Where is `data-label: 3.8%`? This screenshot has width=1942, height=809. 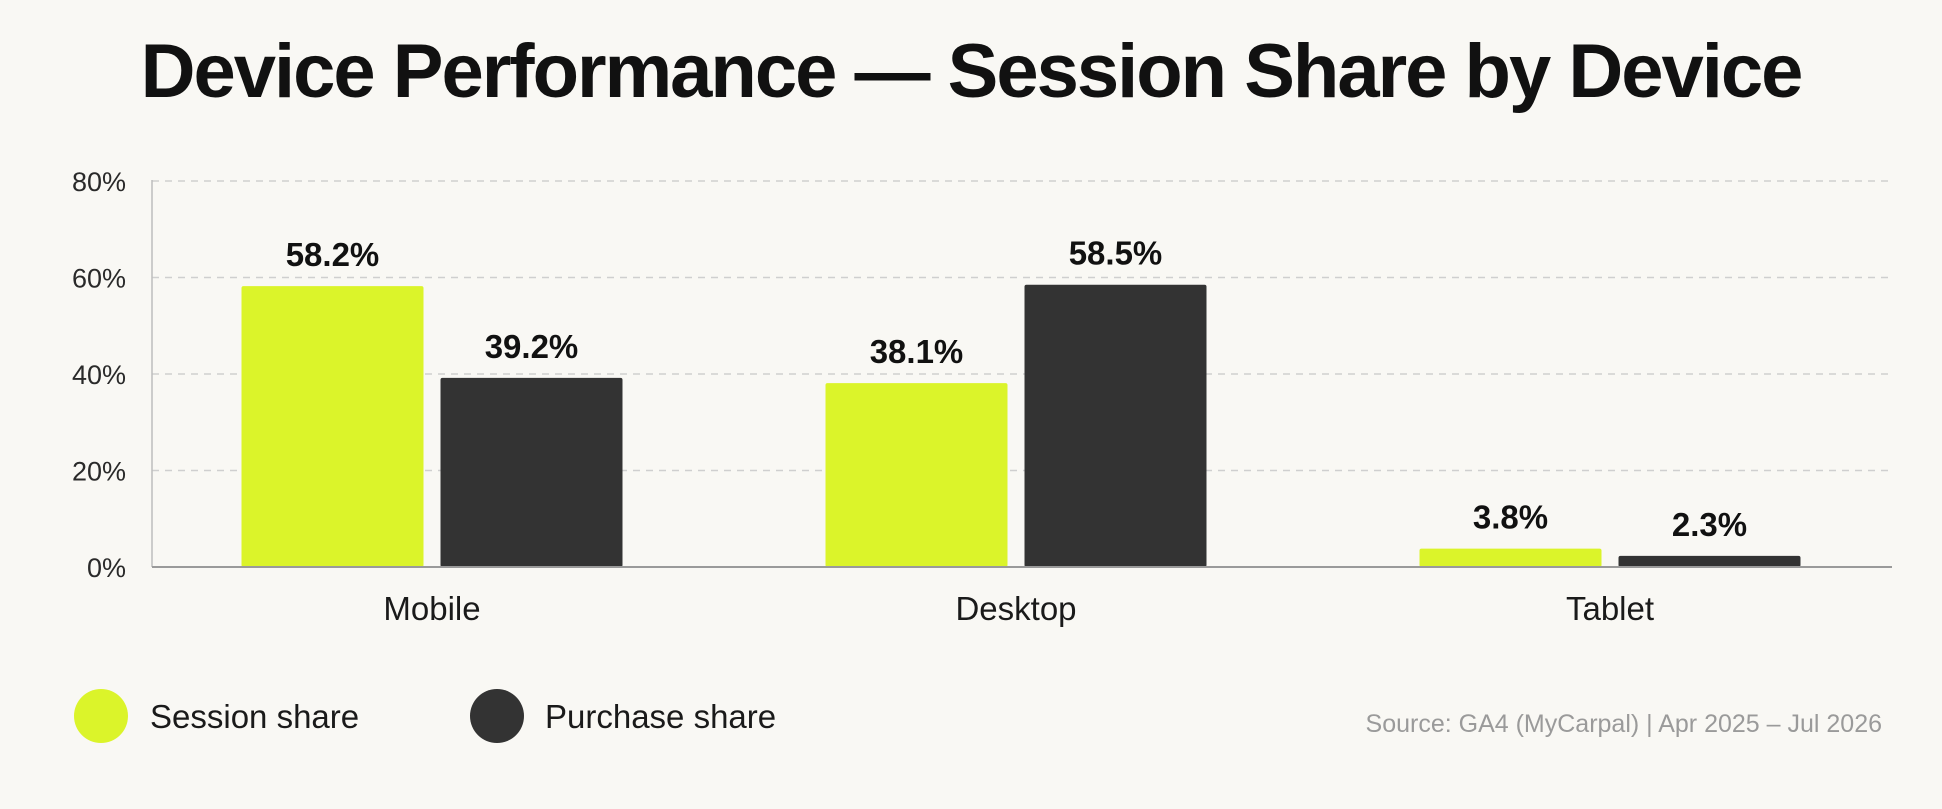 data-label: 3.8% is located at coordinates (1510, 517).